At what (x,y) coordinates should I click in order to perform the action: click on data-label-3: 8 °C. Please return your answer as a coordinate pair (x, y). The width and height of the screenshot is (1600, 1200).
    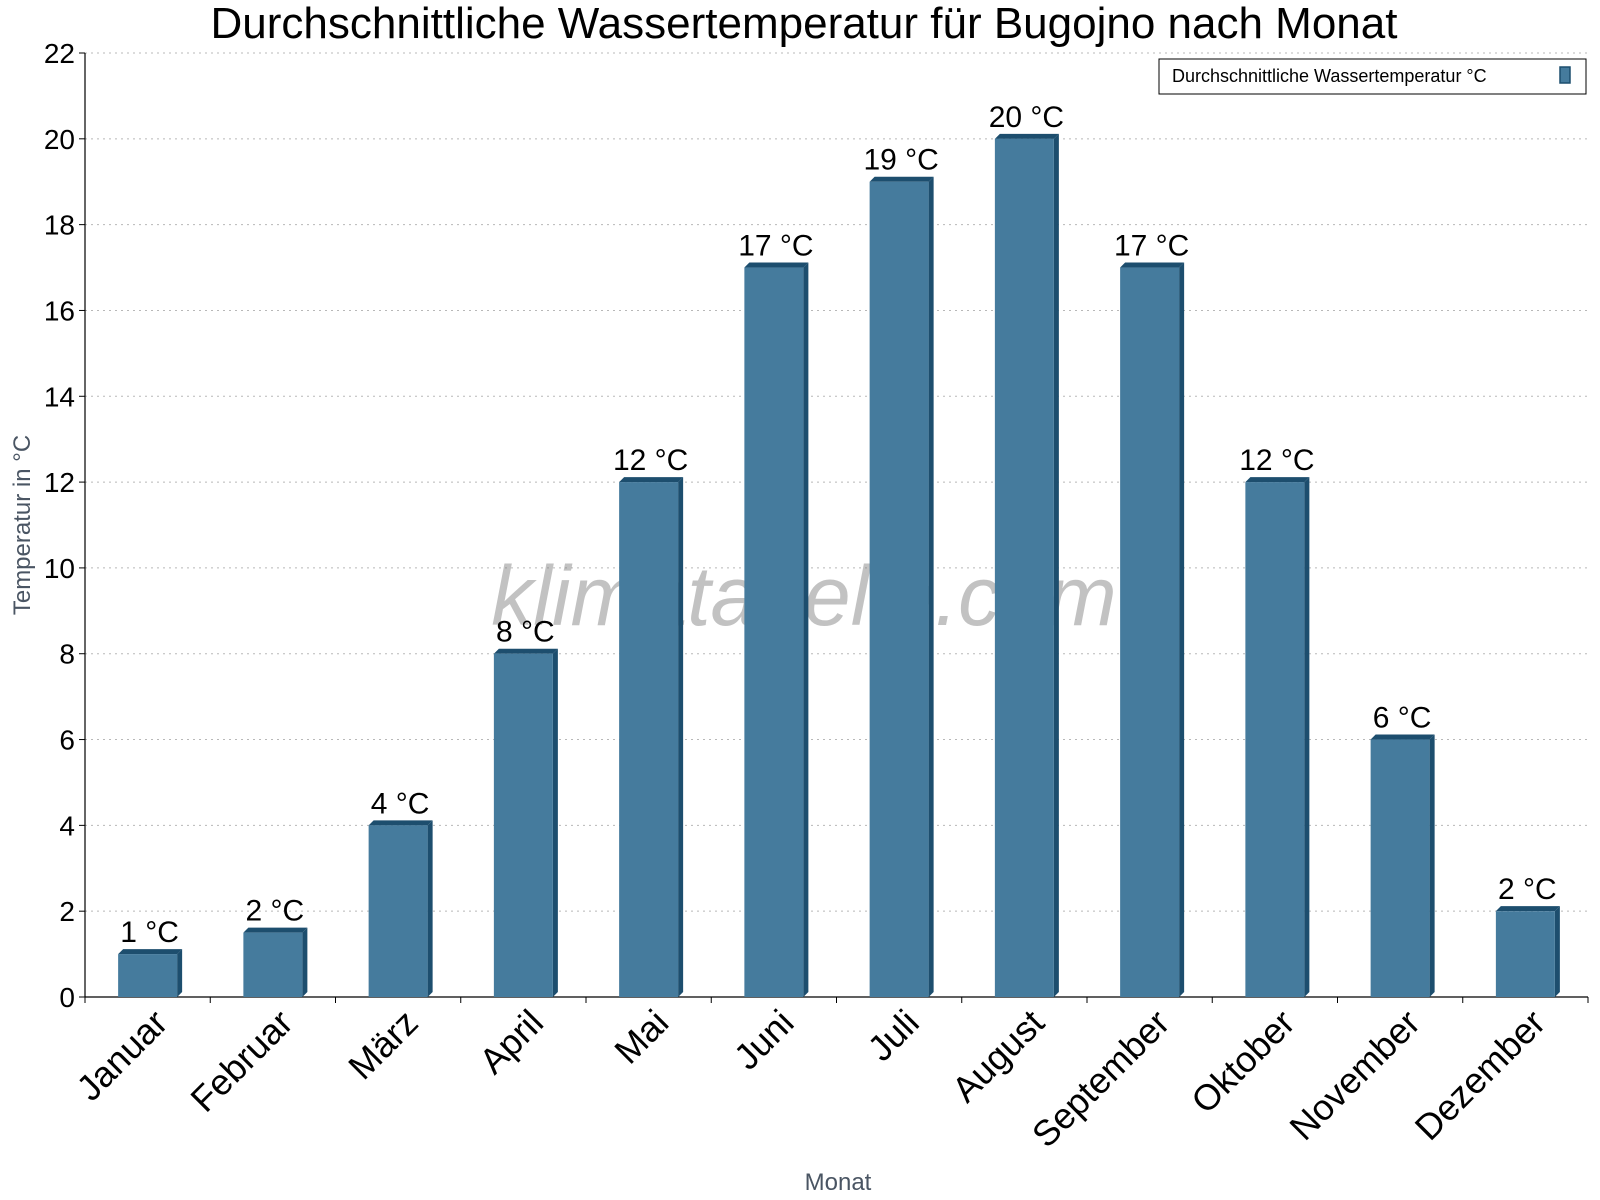
    Looking at the image, I should click on (525, 632).